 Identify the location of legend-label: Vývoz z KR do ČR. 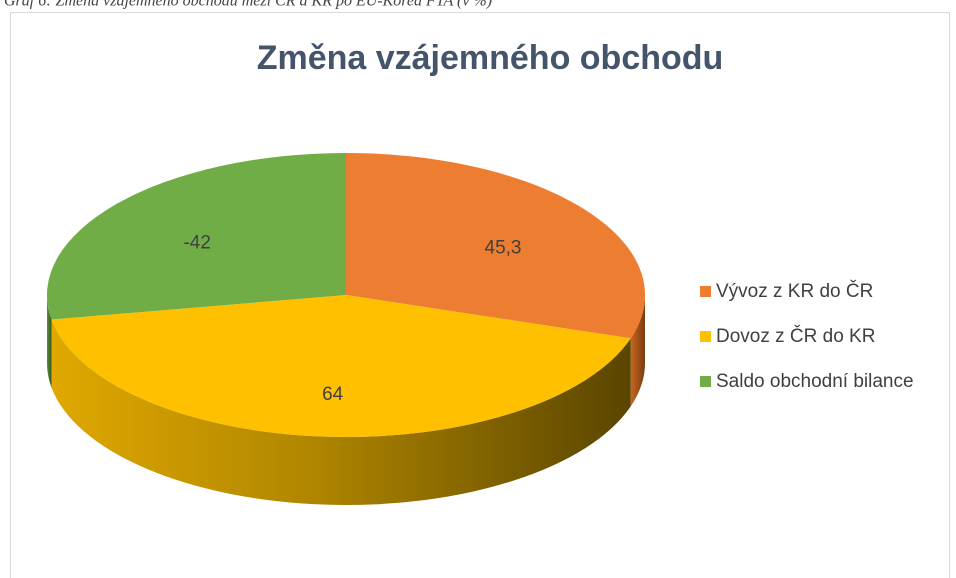
(794, 291).